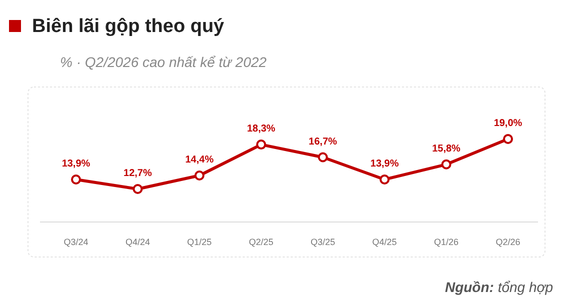 This screenshot has height=302, width=570. What do you see at coordinates (76, 242) in the screenshot?
I see `x-tick-label: Q3/24` at bounding box center [76, 242].